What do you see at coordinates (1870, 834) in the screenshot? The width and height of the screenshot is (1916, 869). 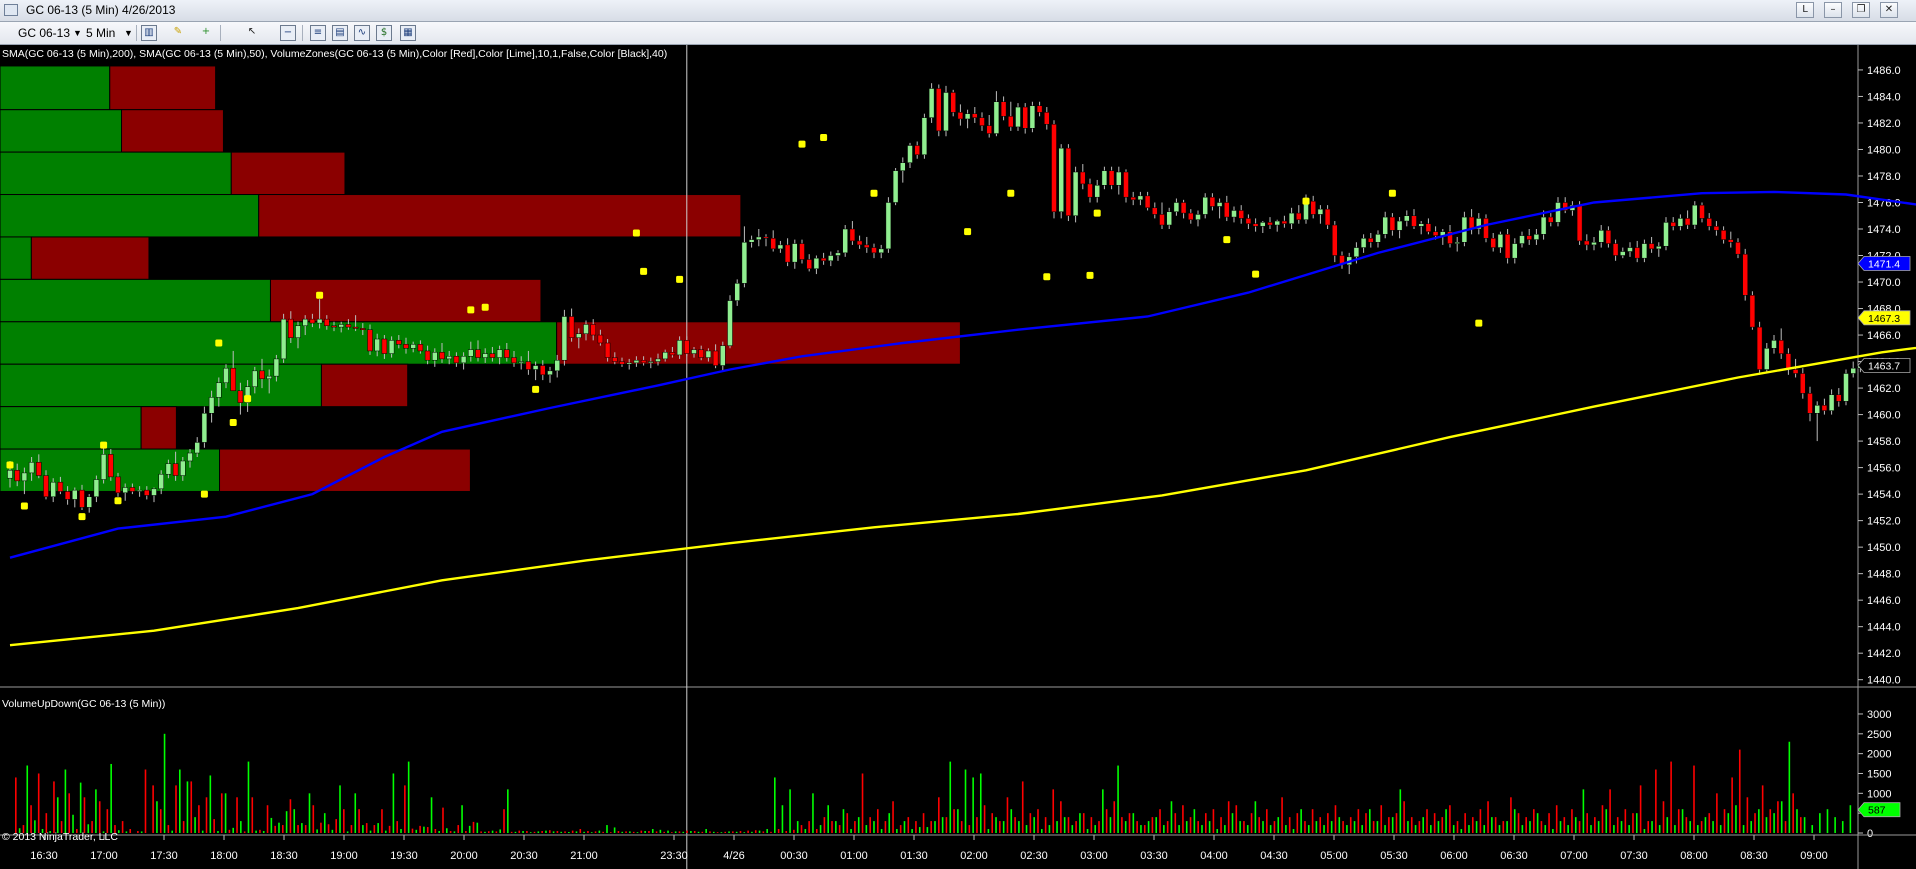 I see `volume-tick-label: 0` at bounding box center [1870, 834].